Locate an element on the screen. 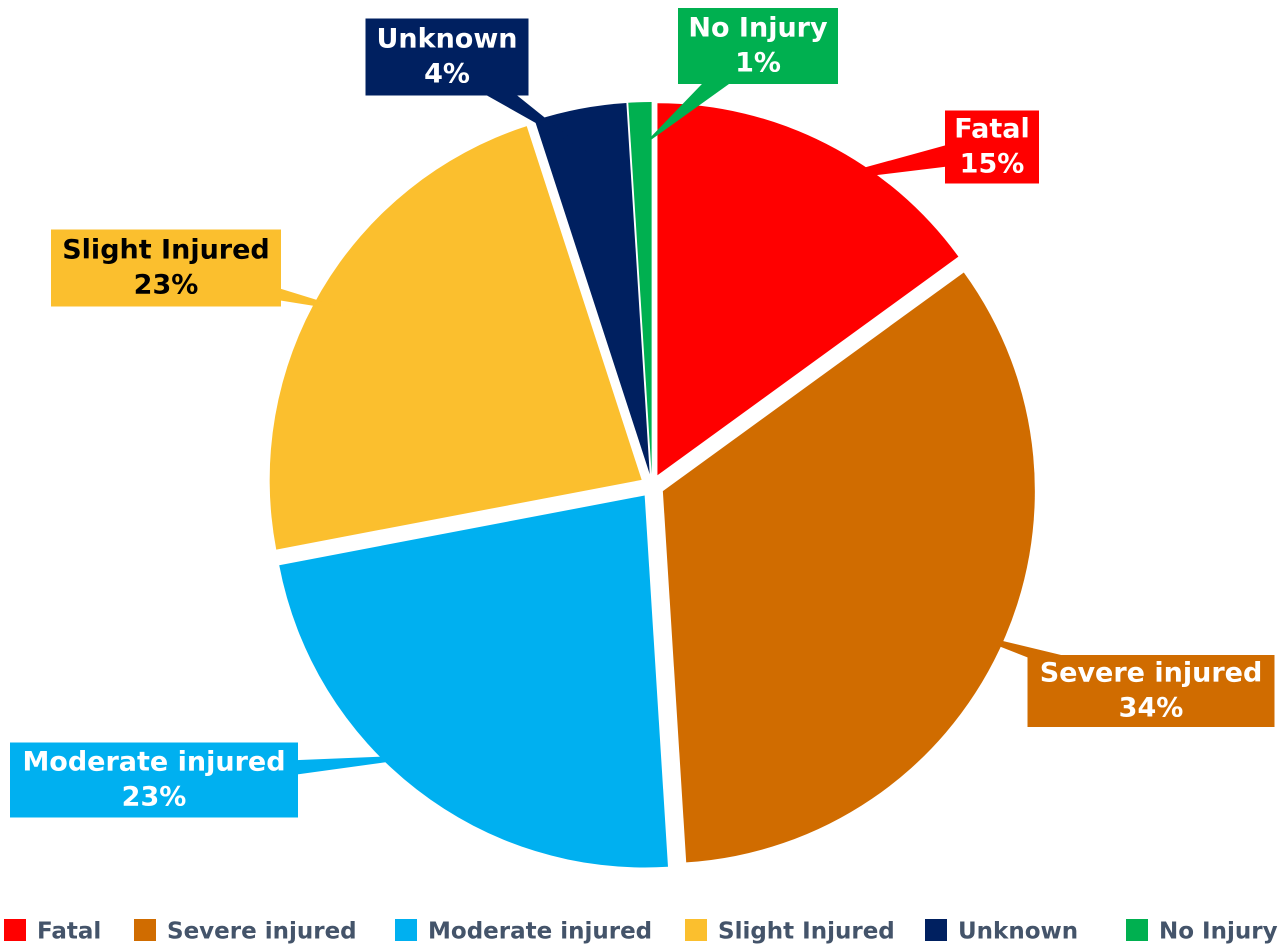 This screenshot has height=947, width=1288. label-name: Moderate injured is located at coordinates (153, 762).